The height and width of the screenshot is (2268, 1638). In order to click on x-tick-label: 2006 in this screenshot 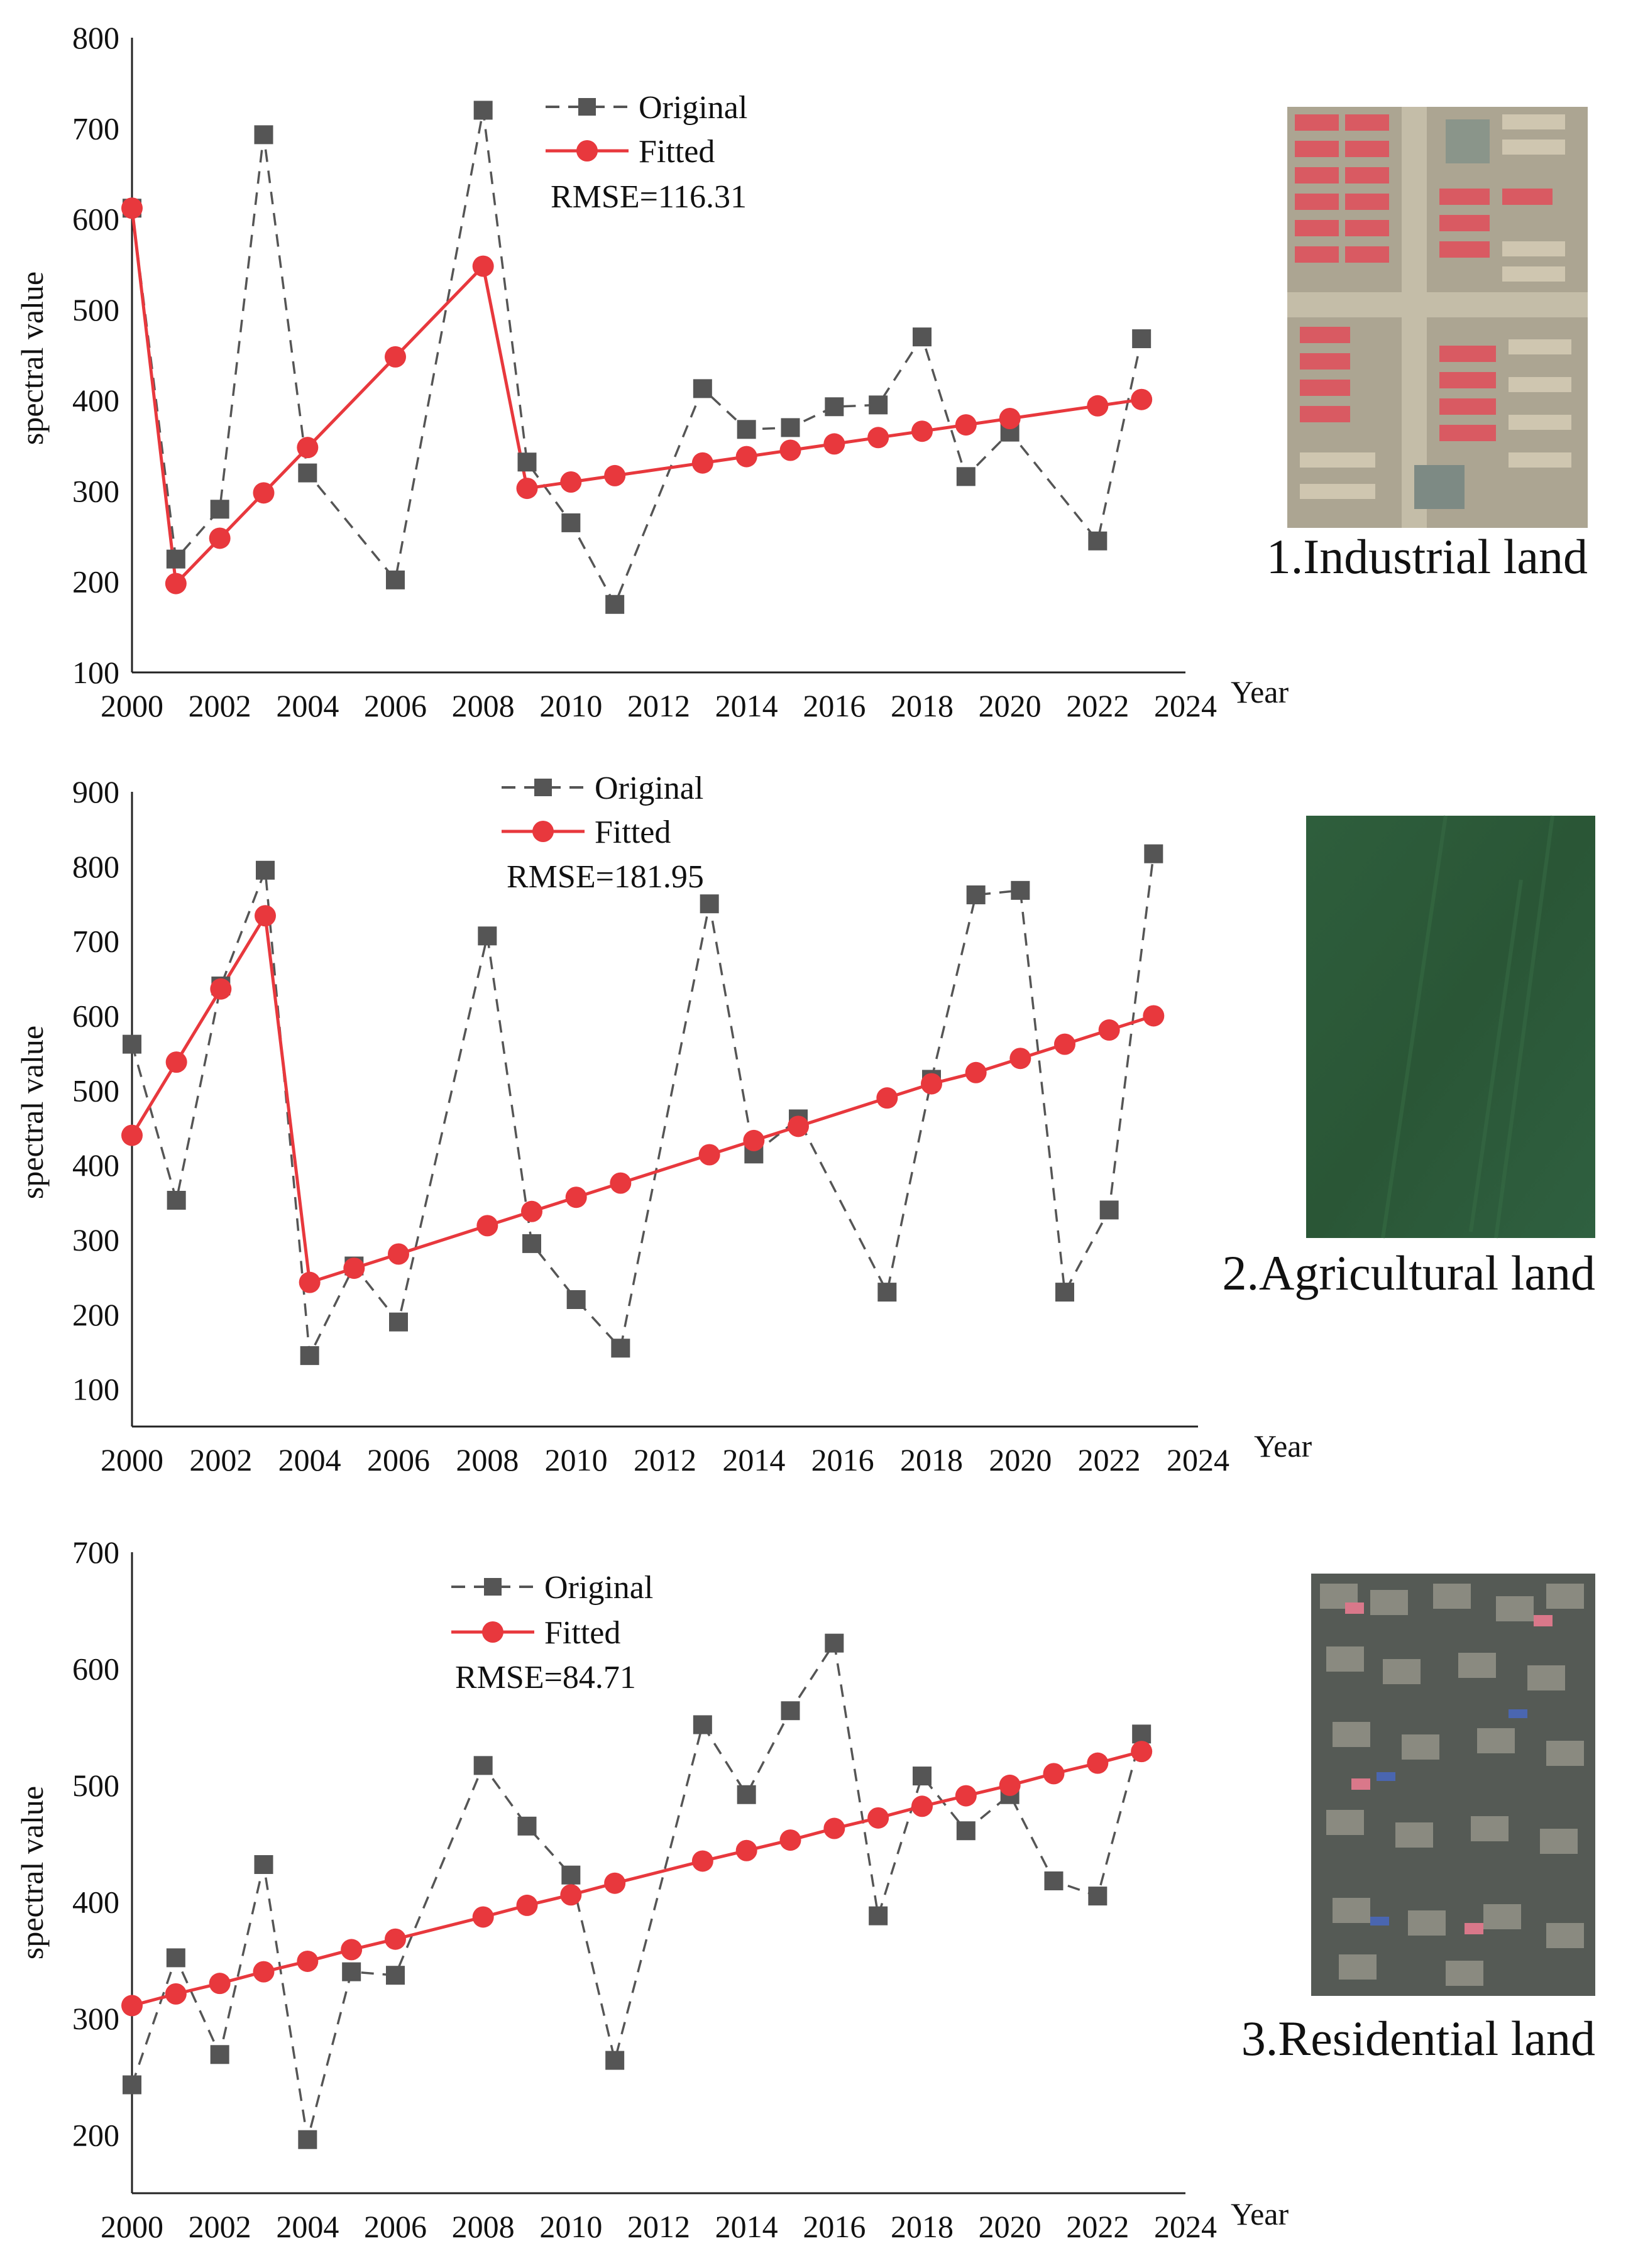, I will do `click(395, 2226)`.